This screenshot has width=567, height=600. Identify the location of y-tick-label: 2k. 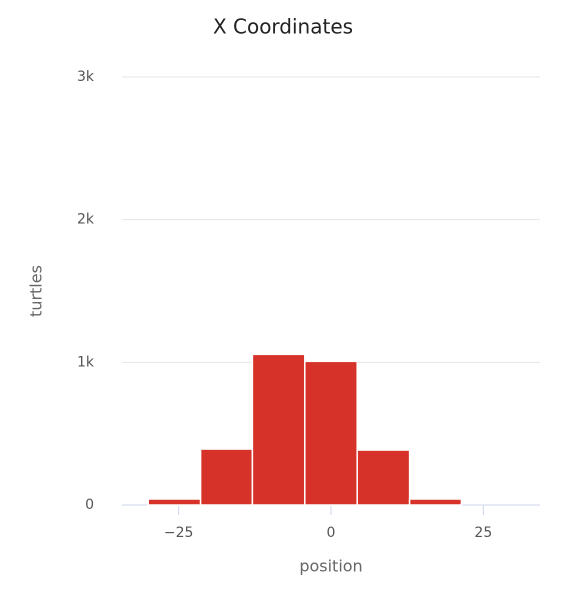
(86, 220).